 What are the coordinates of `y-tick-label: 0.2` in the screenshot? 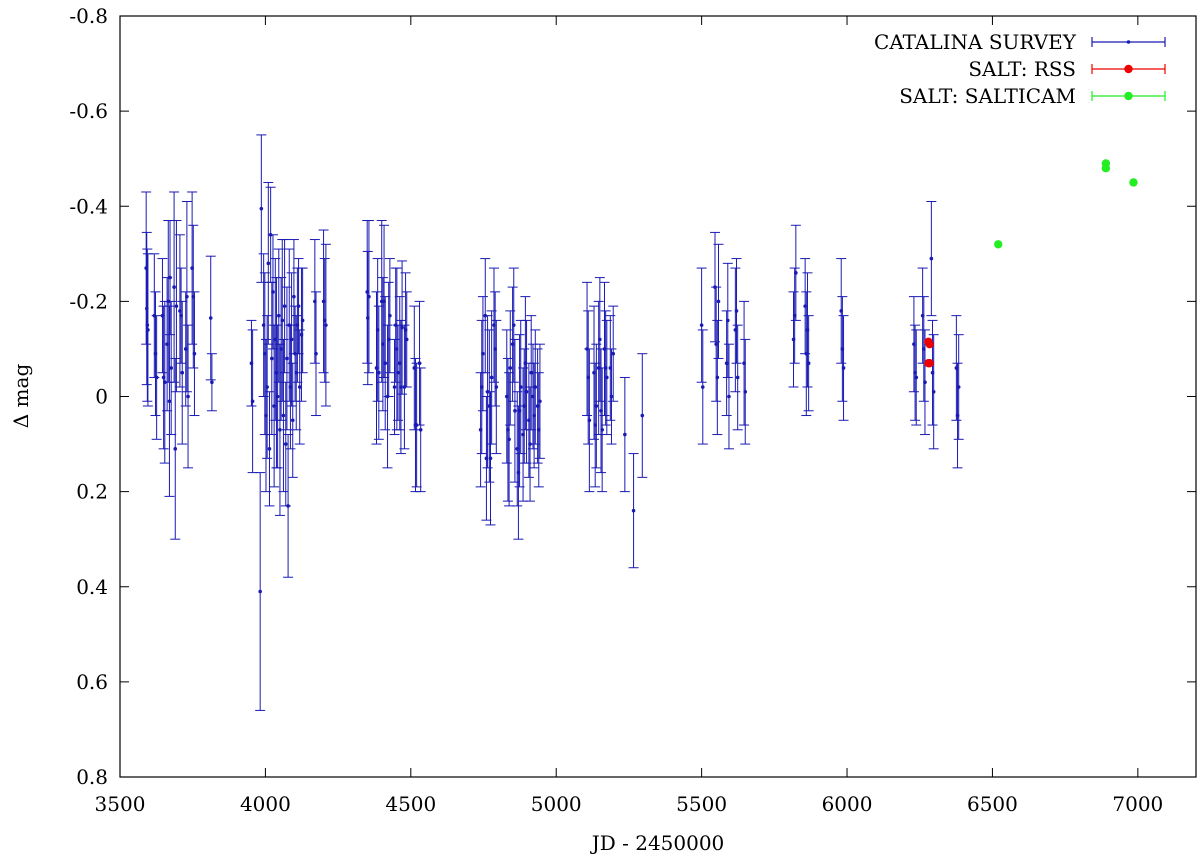 It's located at (92, 492).